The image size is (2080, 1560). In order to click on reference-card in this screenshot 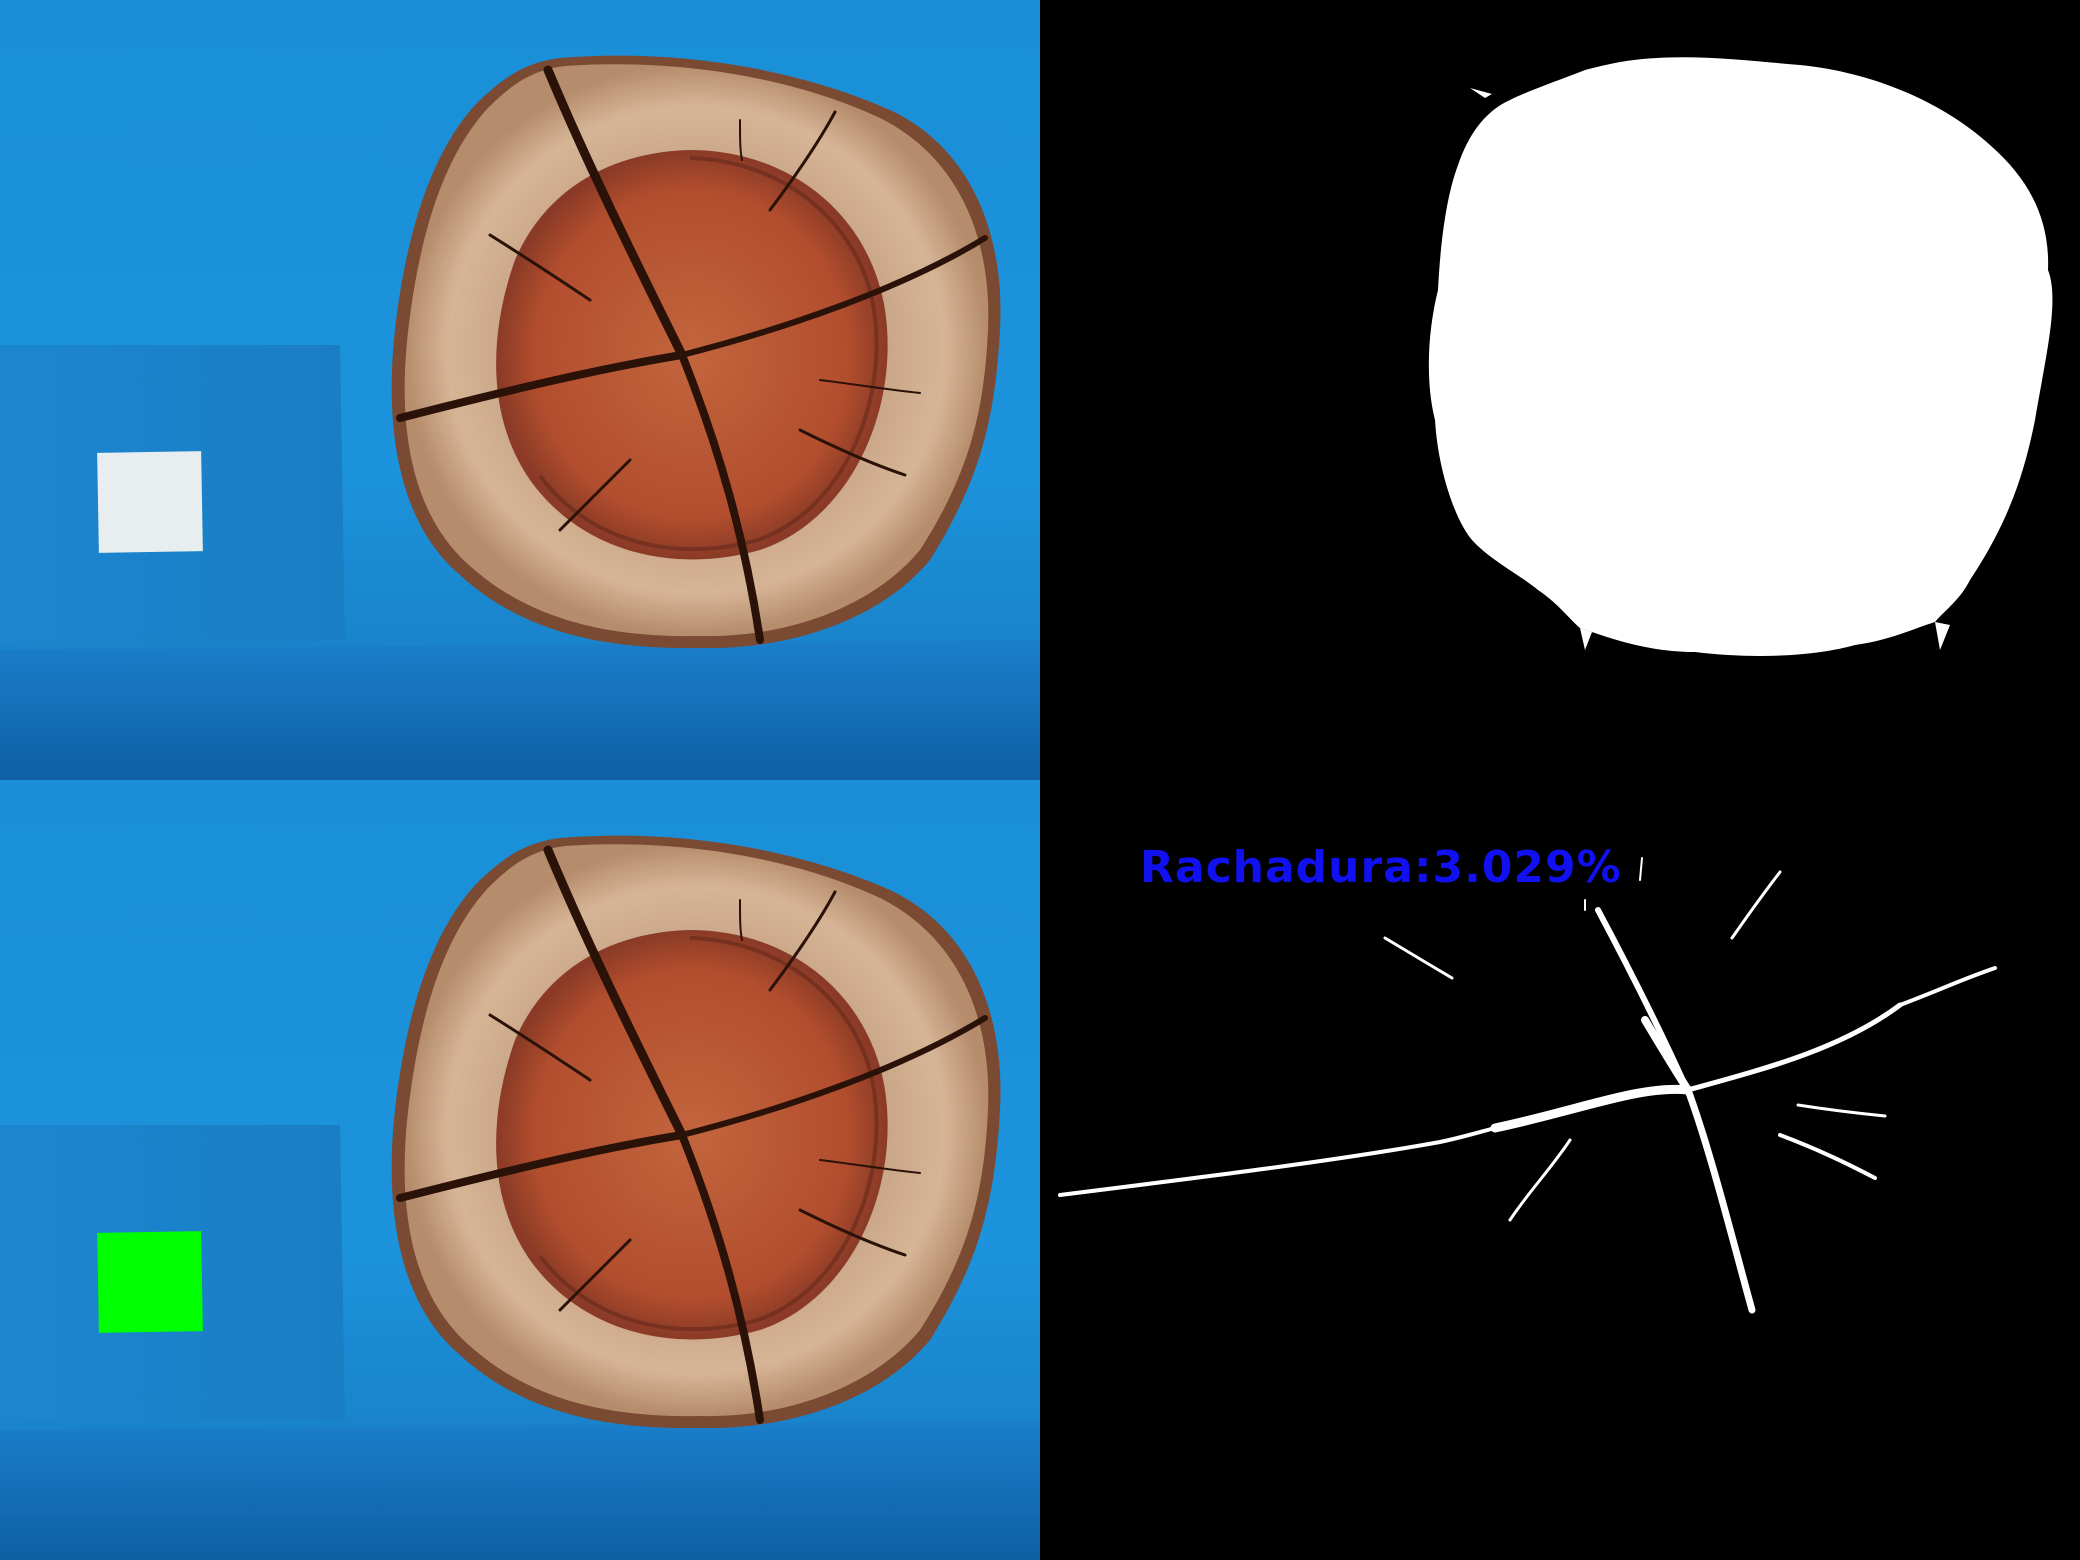, I will do `click(150, 502)`.